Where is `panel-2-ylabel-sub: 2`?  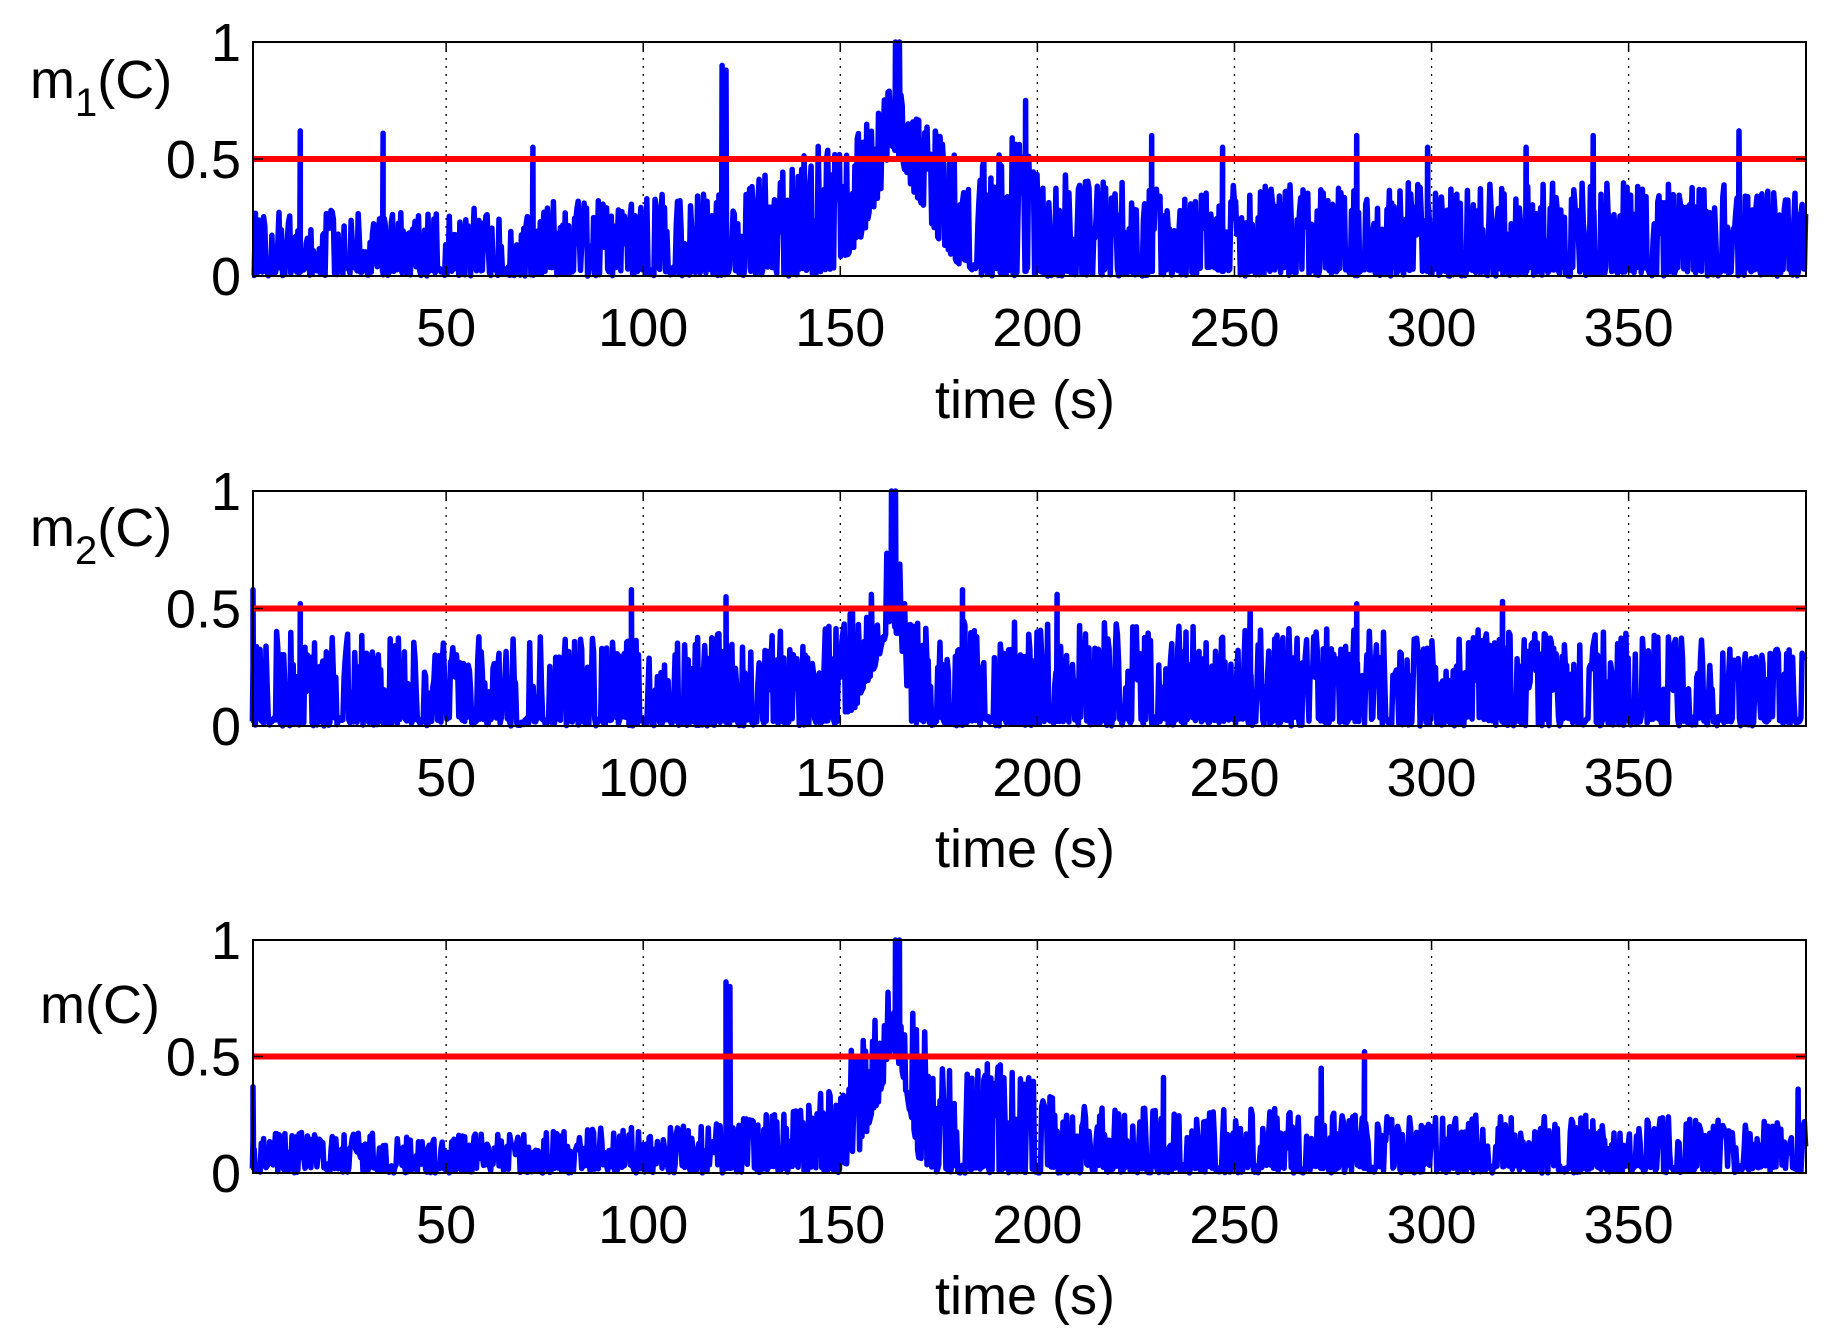 panel-2-ylabel-sub: 2 is located at coordinates (86, 551).